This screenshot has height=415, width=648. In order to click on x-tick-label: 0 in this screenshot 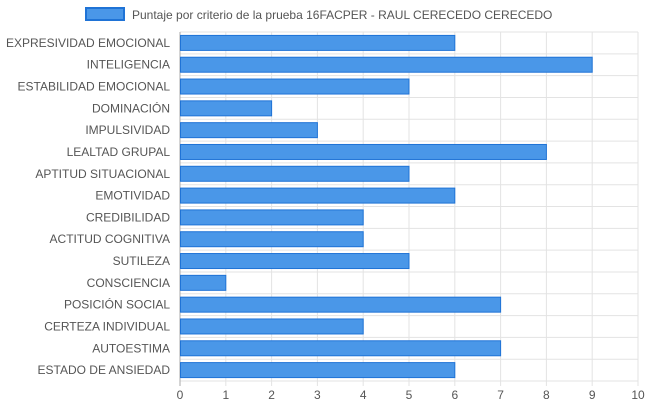, I will do `click(180, 395)`.